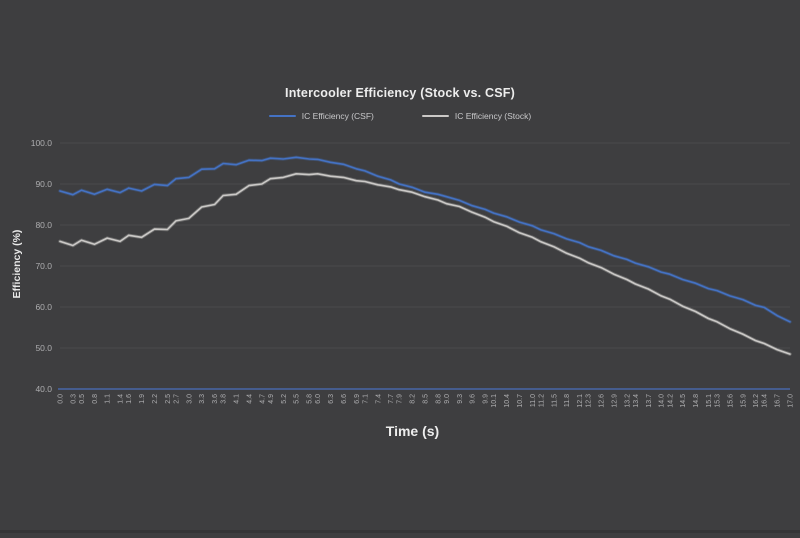 The height and width of the screenshot is (538, 800). What do you see at coordinates (108, 399) in the screenshot?
I see `x-tick-label: 1.1` at bounding box center [108, 399].